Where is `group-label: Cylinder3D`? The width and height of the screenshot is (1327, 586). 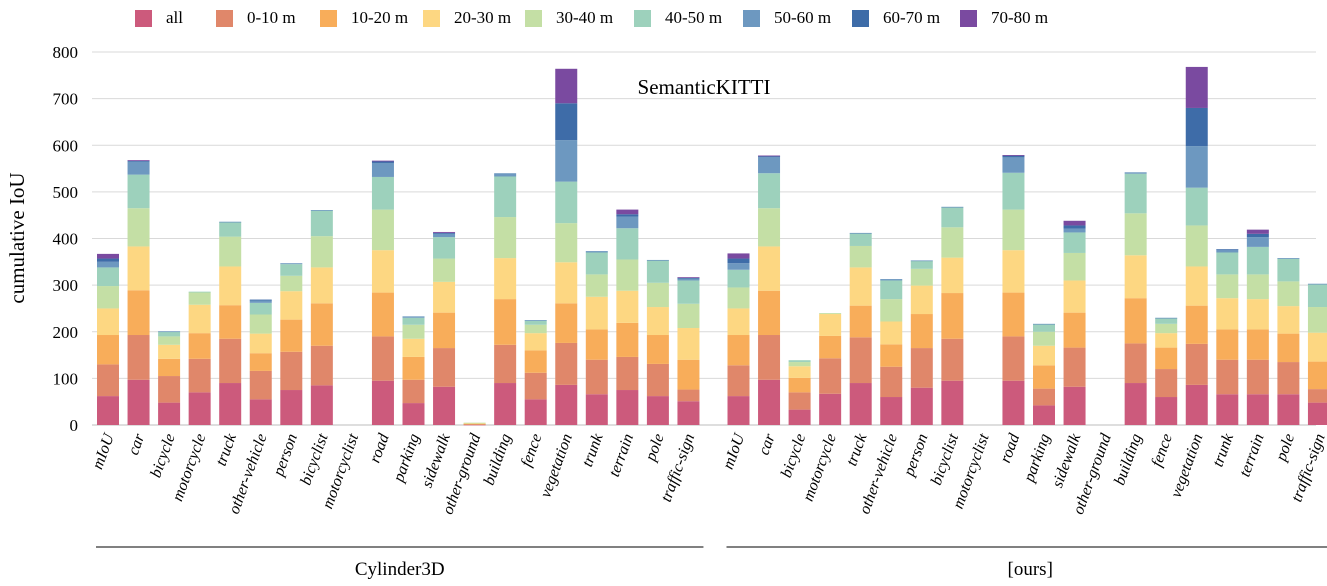
group-label: Cylinder3D is located at coordinates (400, 569).